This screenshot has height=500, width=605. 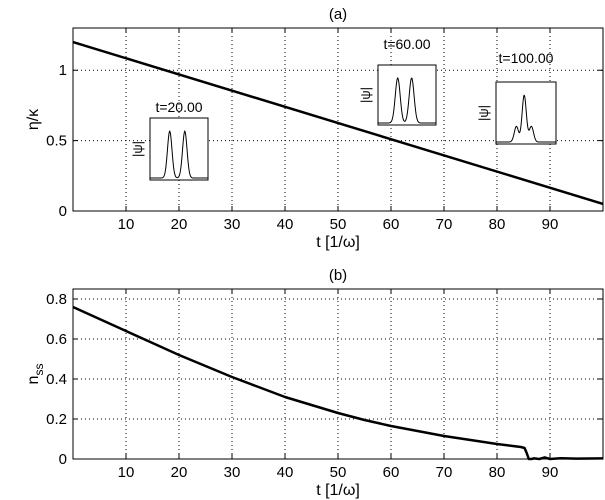 What do you see at coordinates (406, 44) in the screenshot?
I see `inset-title: t=60.00` at bounding box center [406, 44].